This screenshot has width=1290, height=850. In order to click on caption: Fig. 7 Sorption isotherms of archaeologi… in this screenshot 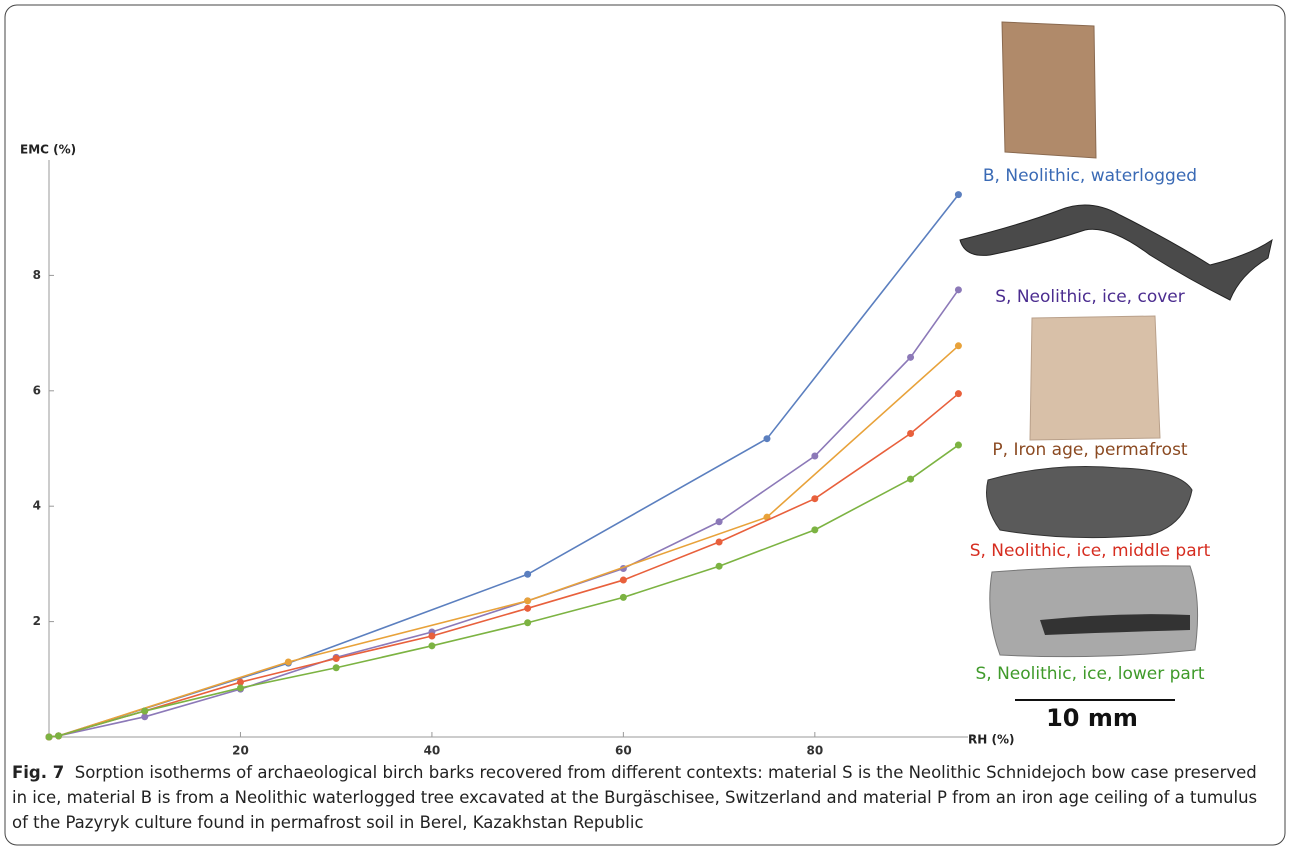, I will do `click(643, 797)`.